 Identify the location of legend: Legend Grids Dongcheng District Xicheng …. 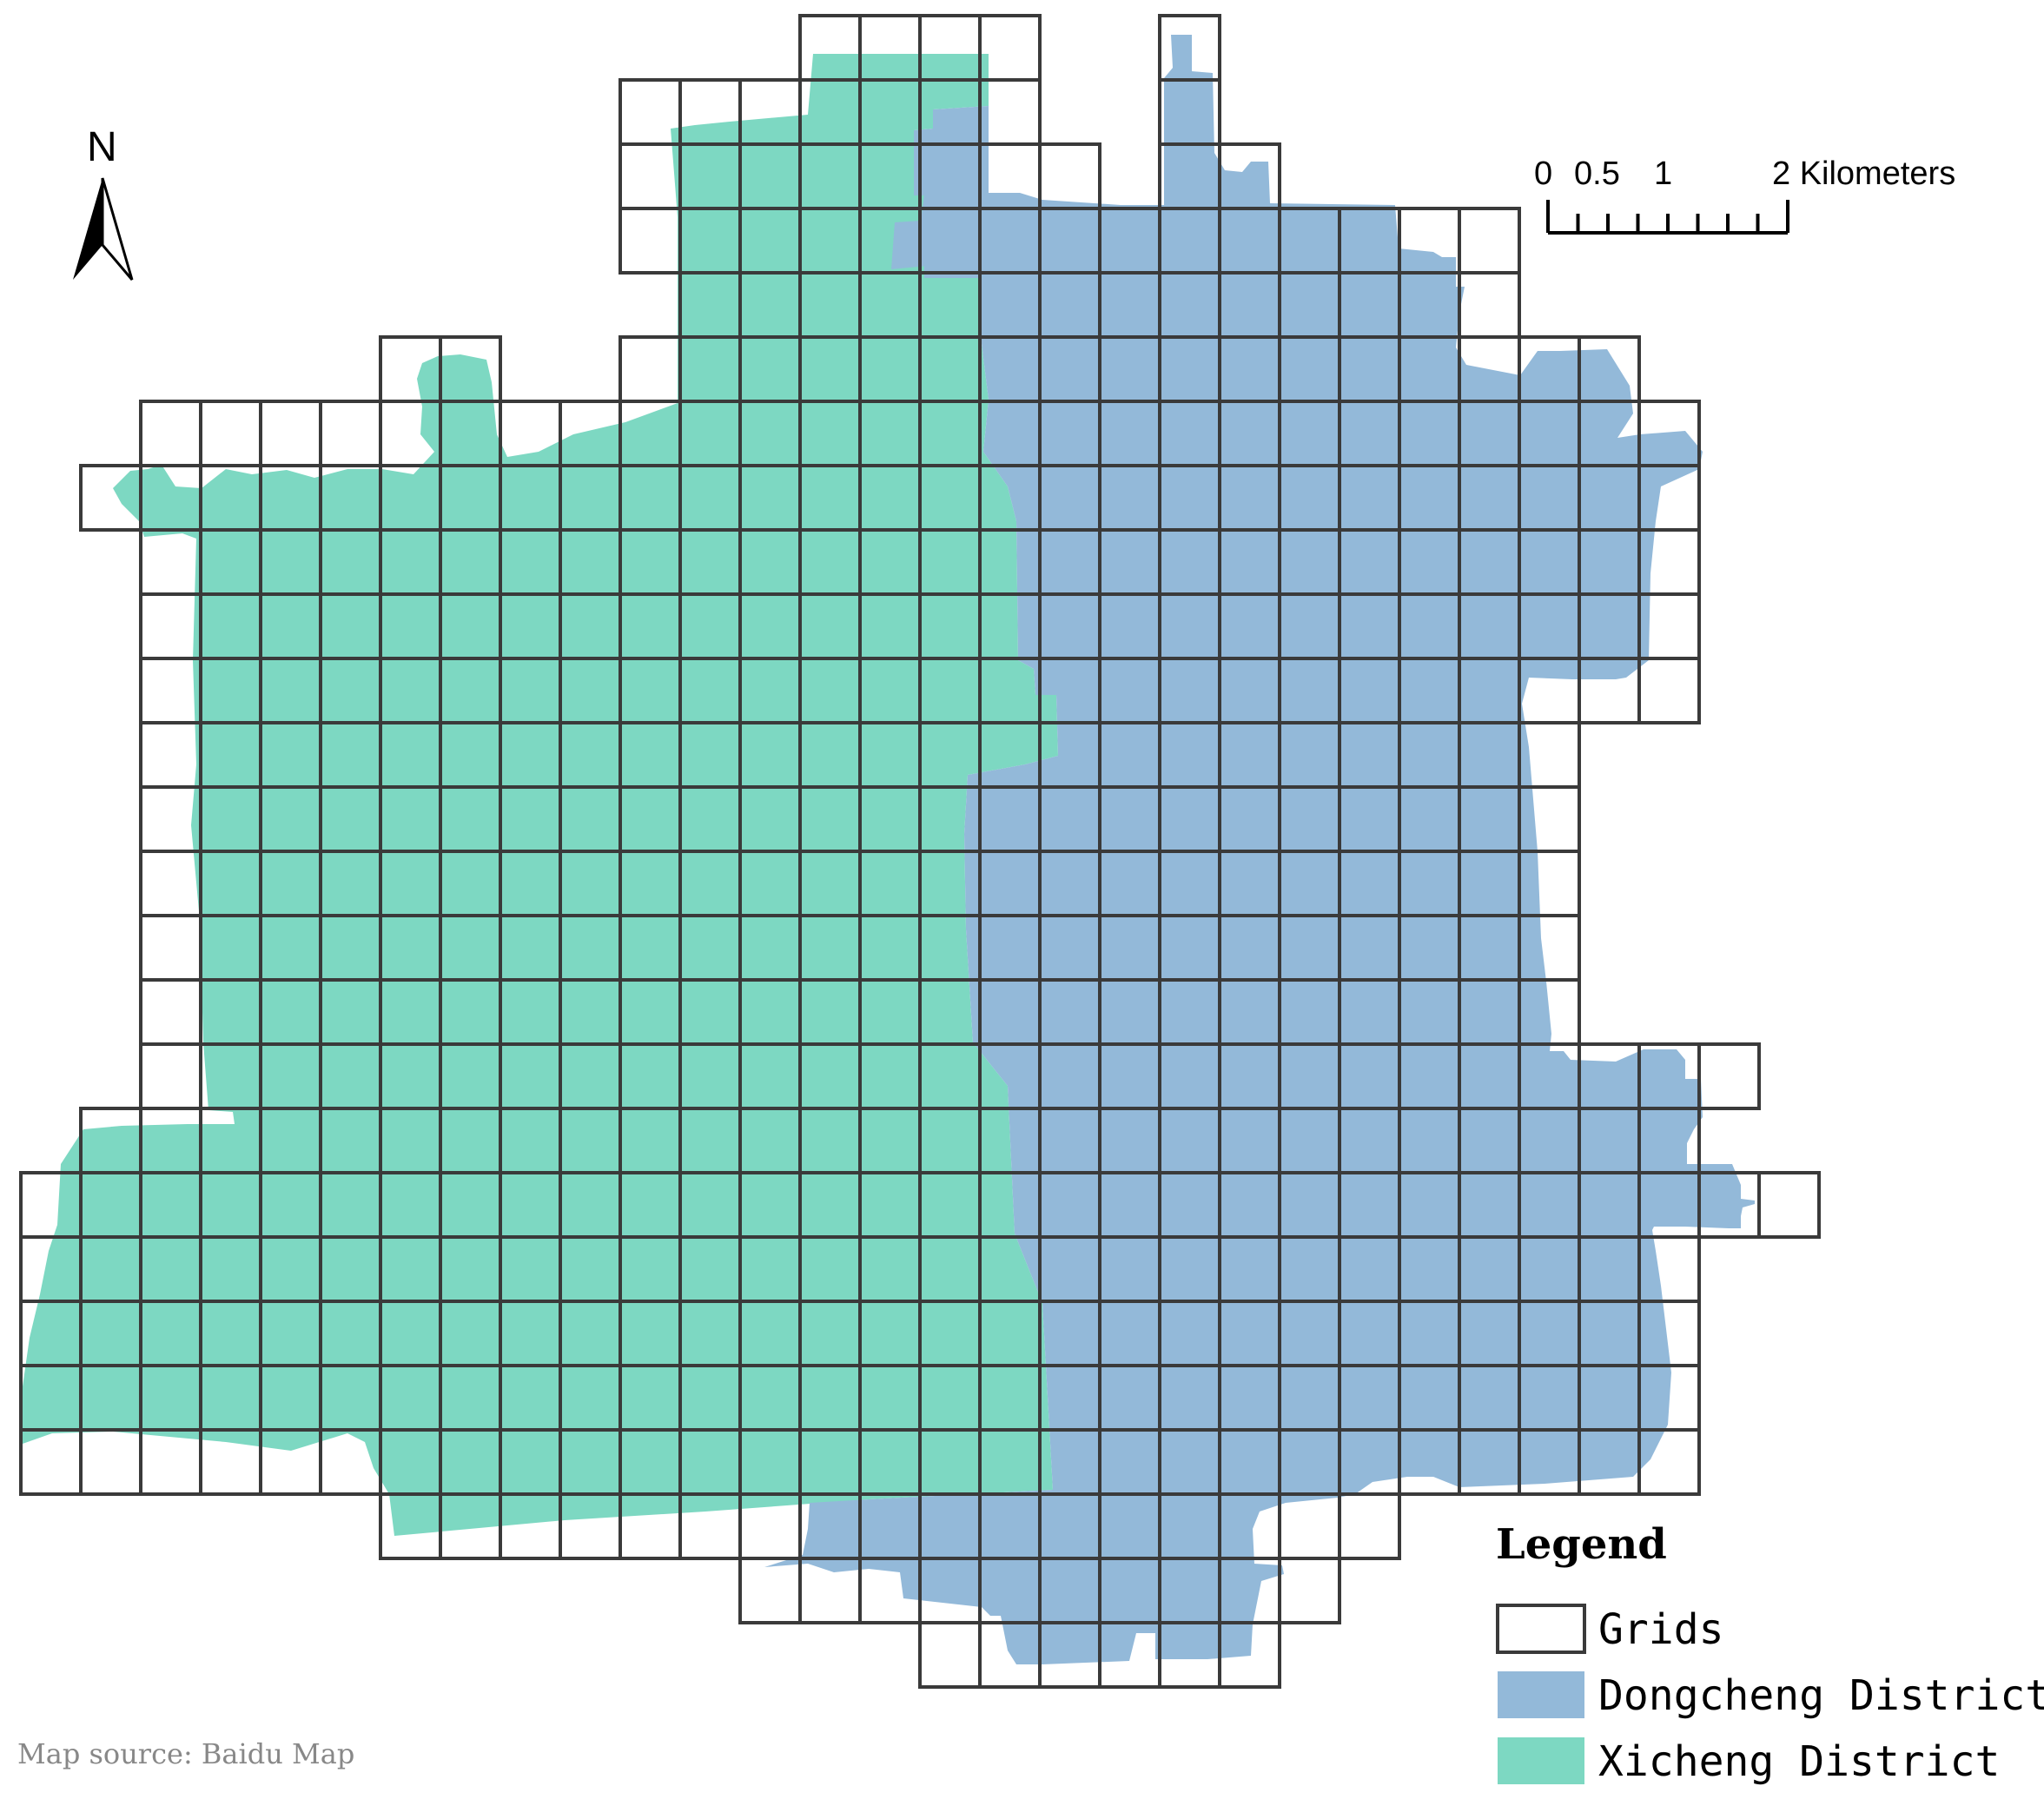
(1770, 1653).